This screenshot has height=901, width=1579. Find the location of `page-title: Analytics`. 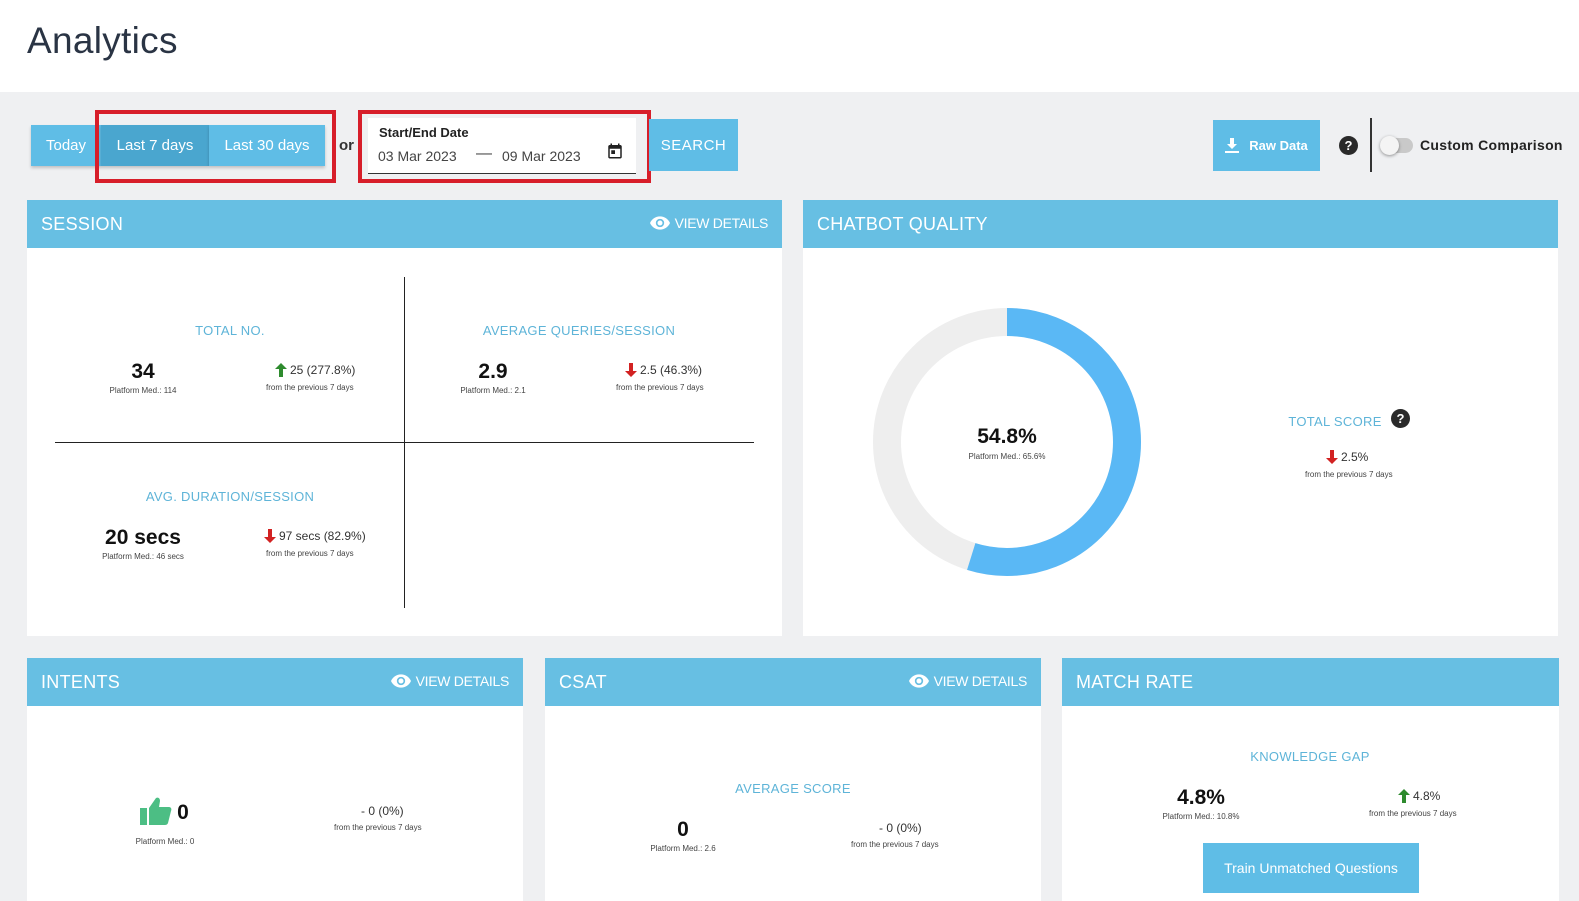

page-title: Analytics is located at coordinates (102, 40).